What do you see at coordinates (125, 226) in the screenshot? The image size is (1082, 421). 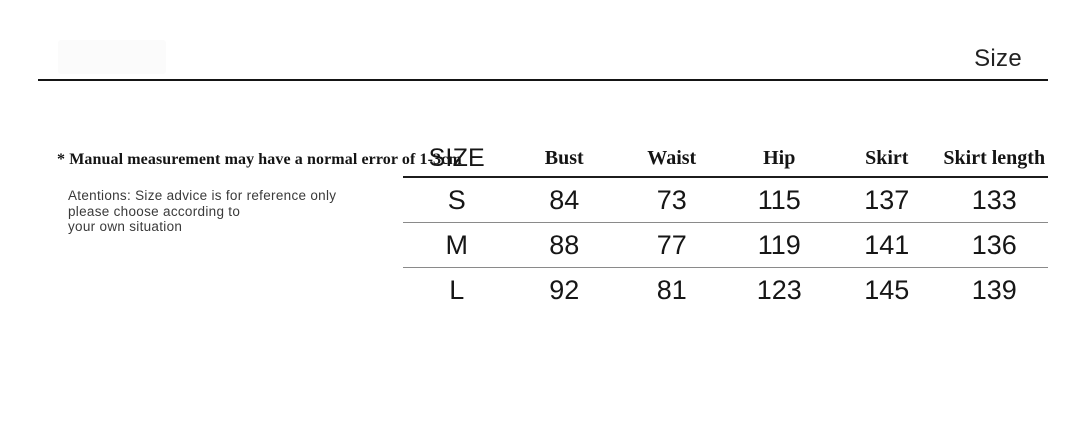 I see `attention-note-line: your own situation` at bounding box center [125, 226].